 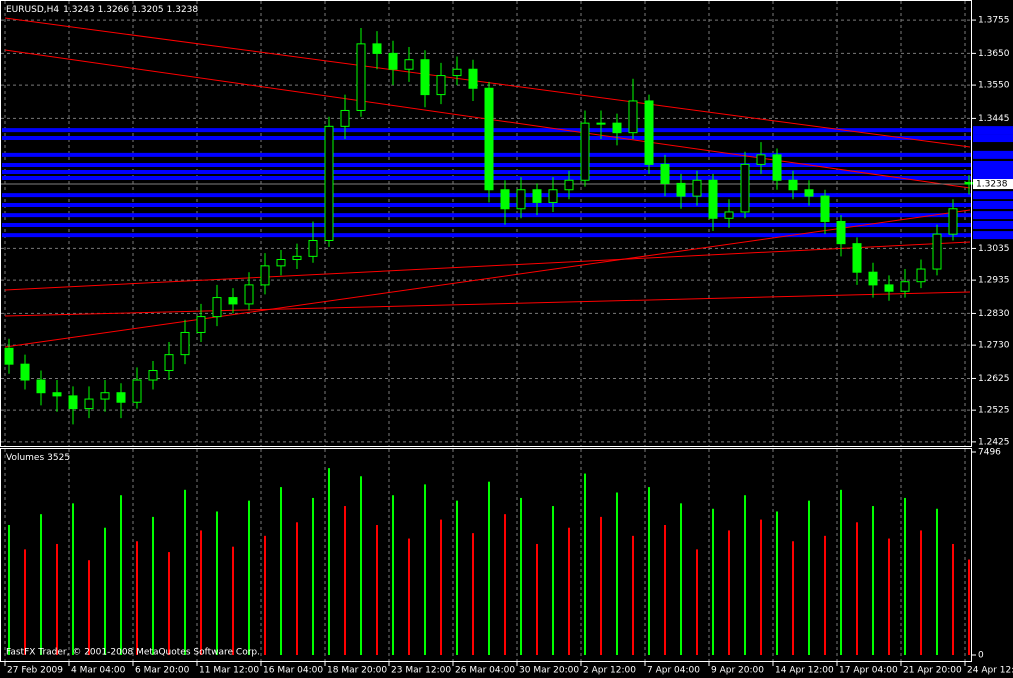 I want to click on y-tick-label: 1.3035, so click(x=994, y=249).